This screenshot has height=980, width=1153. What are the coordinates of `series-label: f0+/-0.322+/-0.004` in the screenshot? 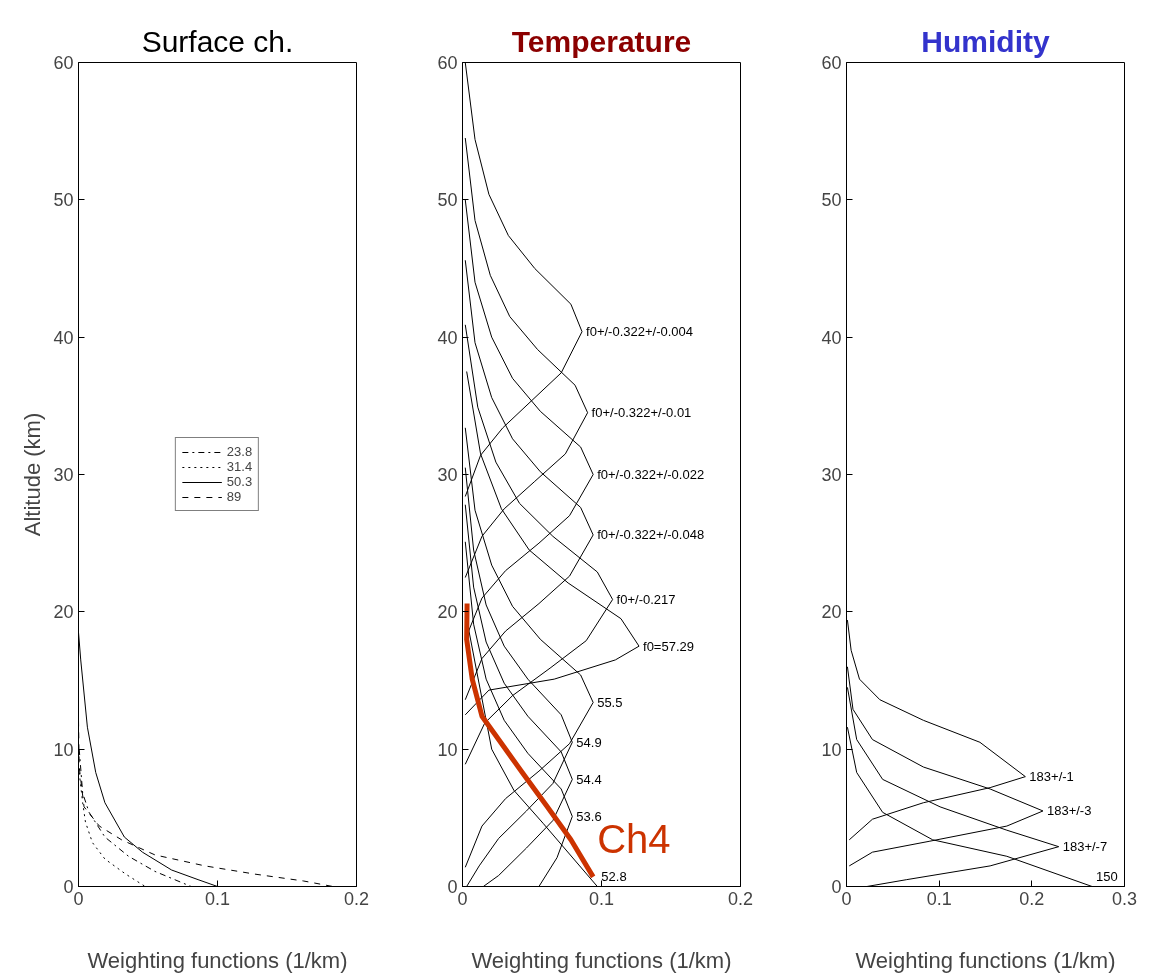 It's located at (640, 332).